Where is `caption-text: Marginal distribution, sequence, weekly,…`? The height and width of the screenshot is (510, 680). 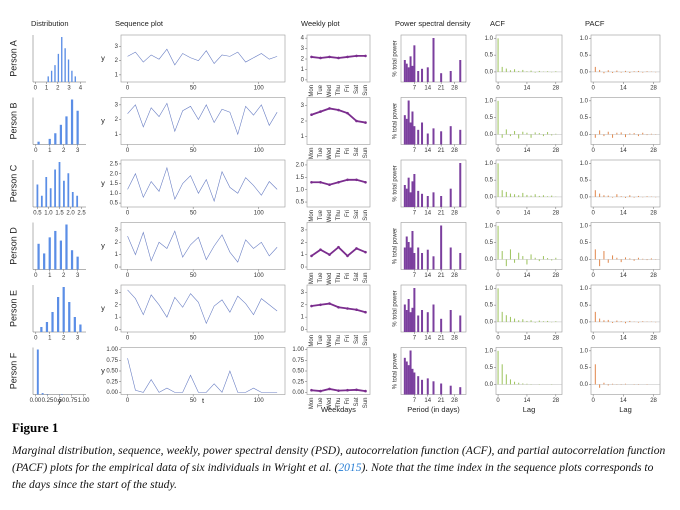 caption-text: Marginal distribution, sequence, weekly,… is located at coordinates (339, 459).